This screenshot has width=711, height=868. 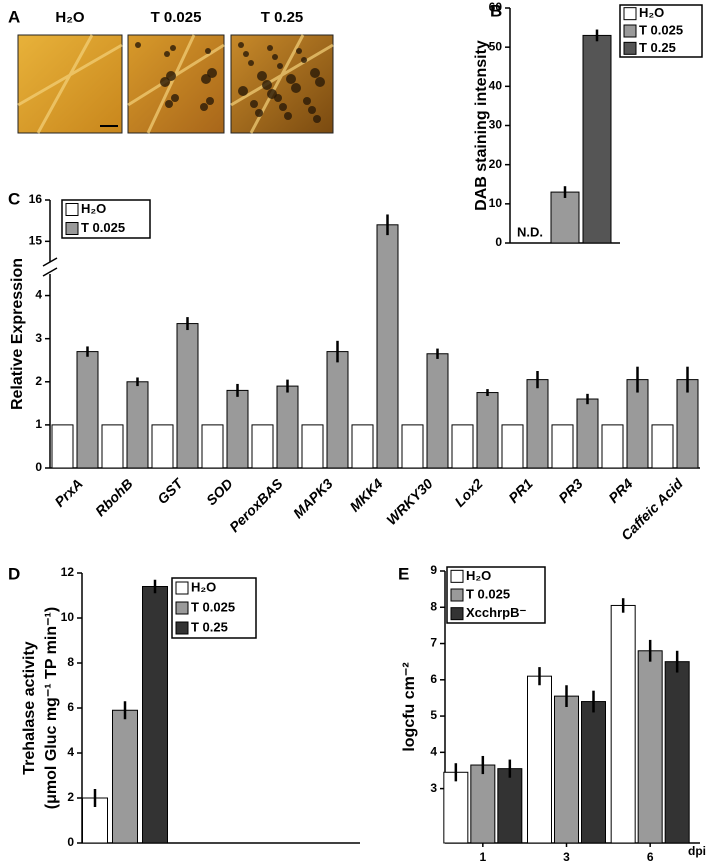 What do you see at coordinates (496, 86) in the screenshot?
I see `y-tick-label: 40` at bounding box center [496, 86].